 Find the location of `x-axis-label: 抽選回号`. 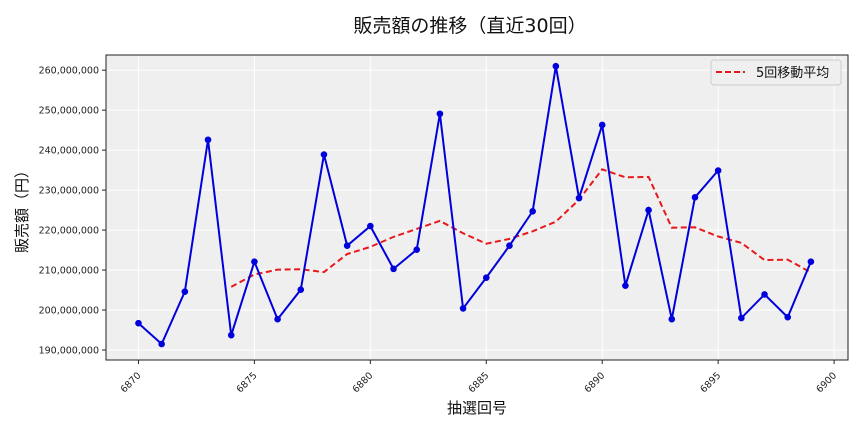

x-axis-label: 抽選回号 is located at coordinates (477, 408).